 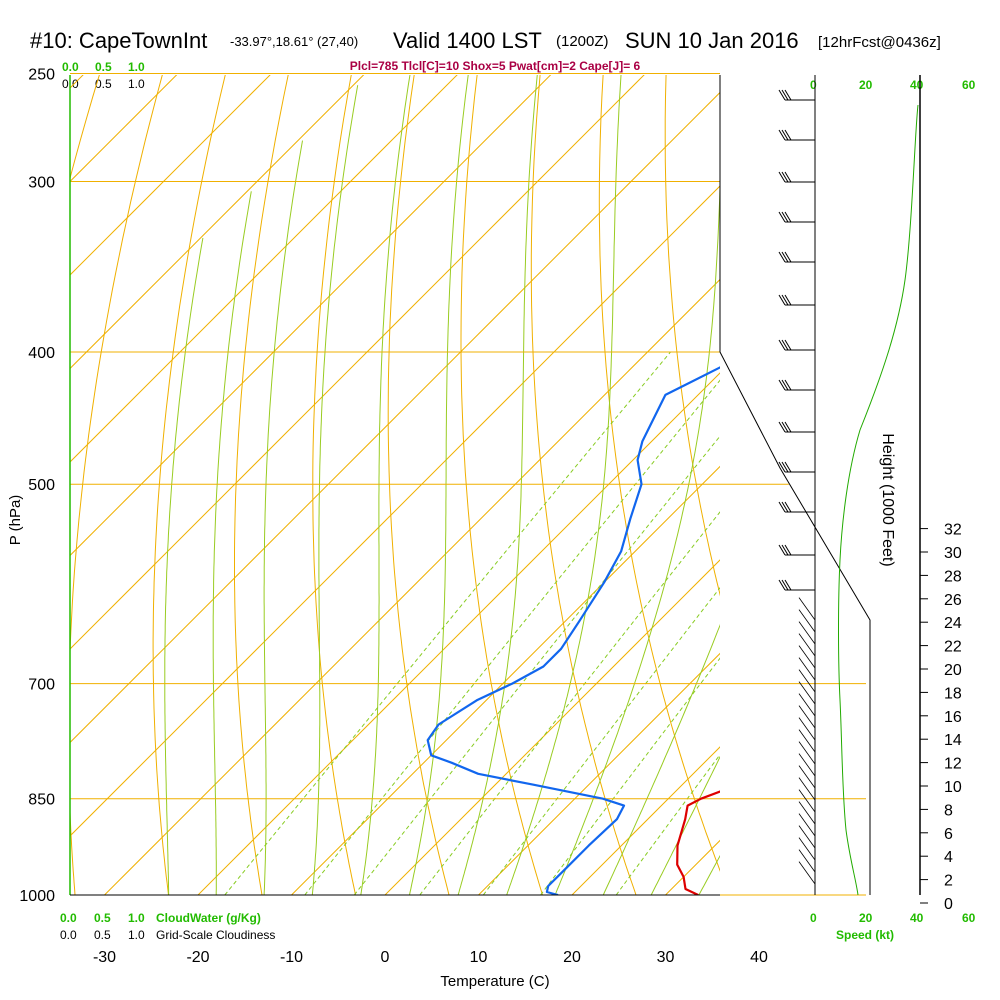 What do you see at coordinates (136, 918) in the screenshot?
I see `cloudwater-bottom-tick: 1.0` at bounding box center [136, 918].